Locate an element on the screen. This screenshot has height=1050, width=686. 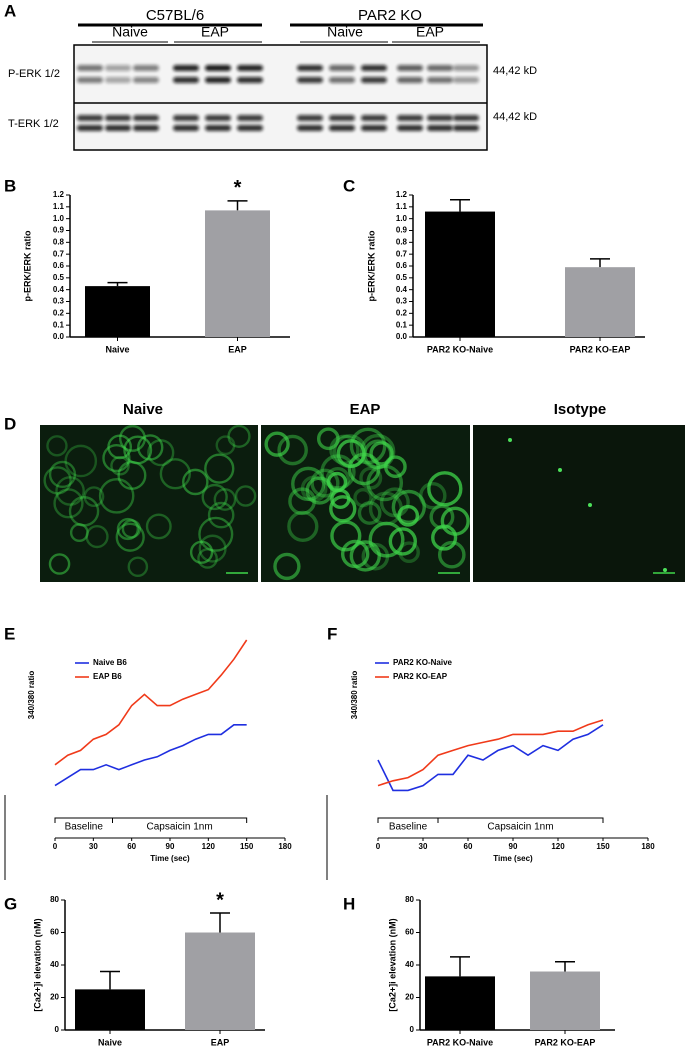
group-label: PAR2 KO is located at coordinates (390, 15).